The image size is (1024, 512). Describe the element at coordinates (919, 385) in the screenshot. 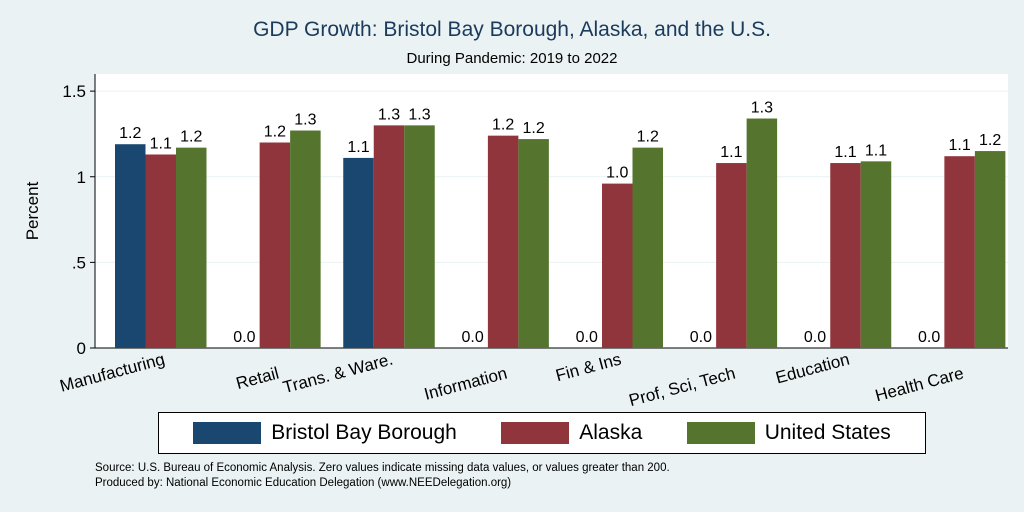

I see `x-tick-label: Health Care` at that location.